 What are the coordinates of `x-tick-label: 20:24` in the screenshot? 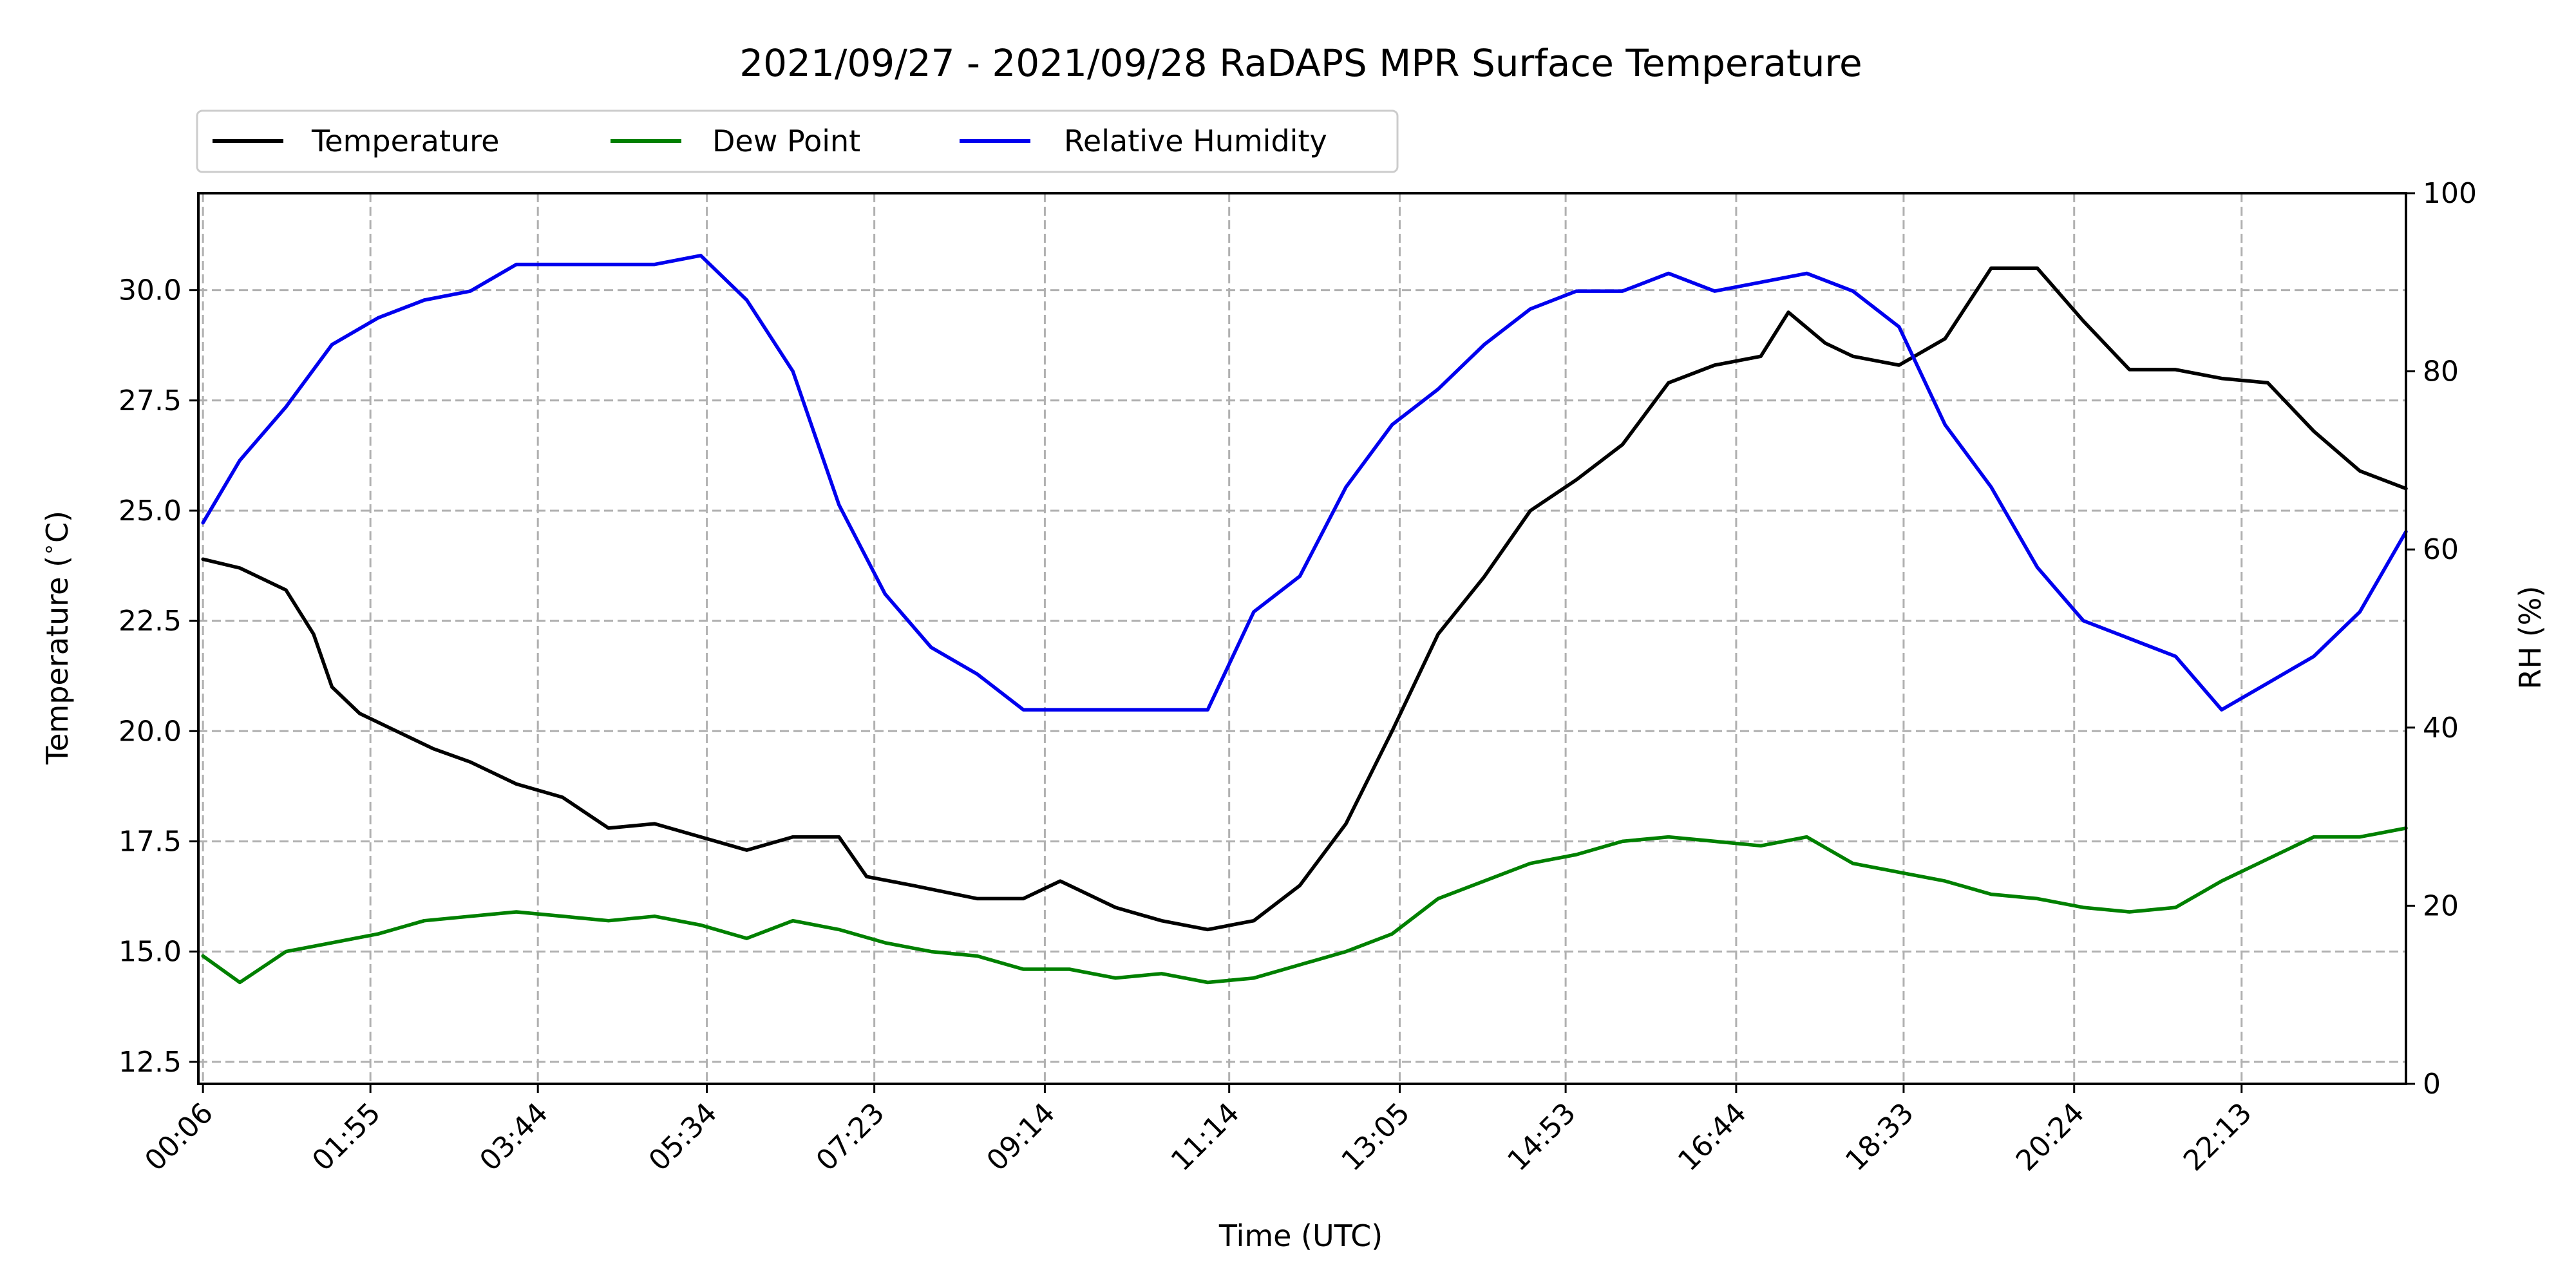 It's located at (2050, 1137).